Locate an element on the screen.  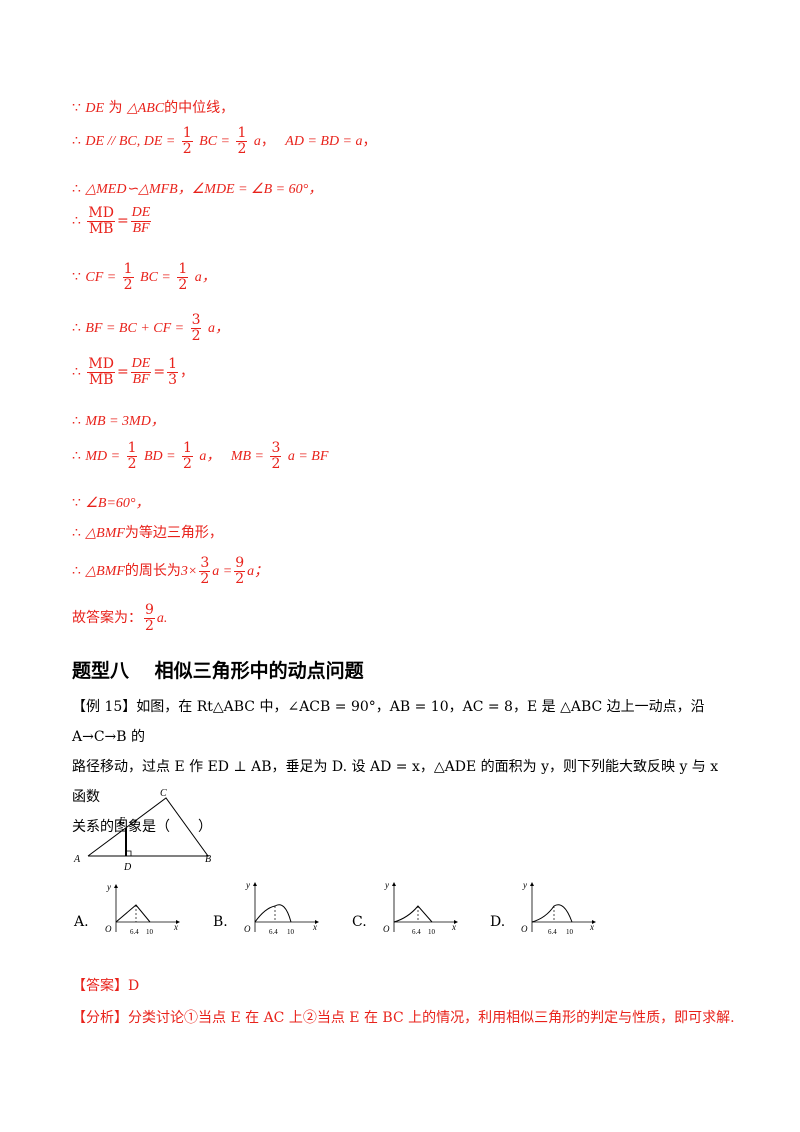
math: MB = 3MD， is located at coordinates (125, 421).